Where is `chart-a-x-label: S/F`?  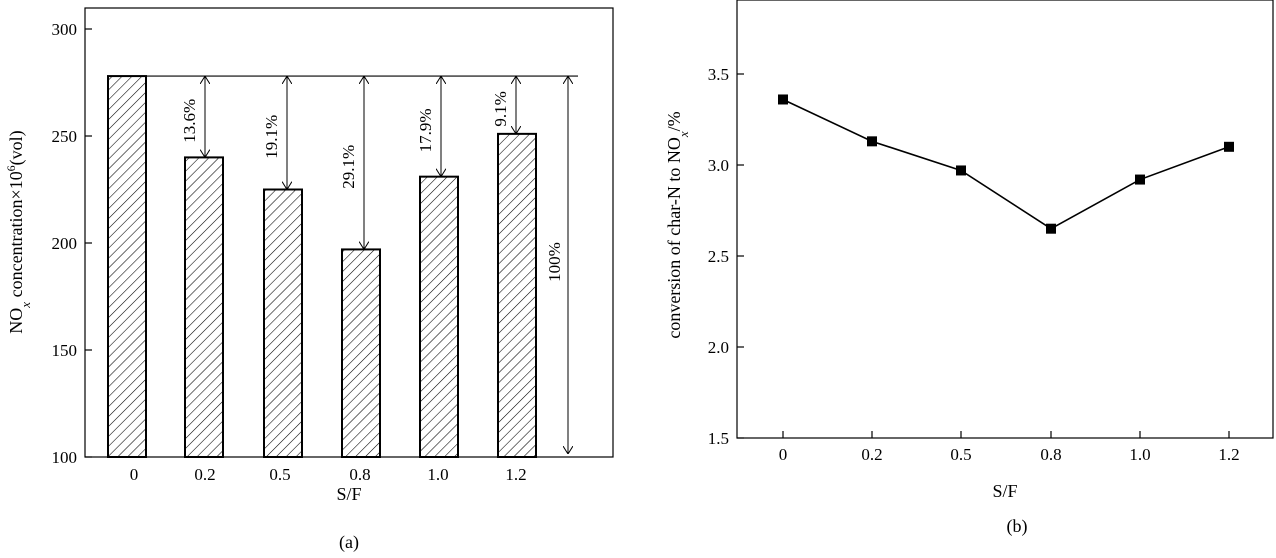 chart-a-x-label: S/F is located at coordinates (348, 494).